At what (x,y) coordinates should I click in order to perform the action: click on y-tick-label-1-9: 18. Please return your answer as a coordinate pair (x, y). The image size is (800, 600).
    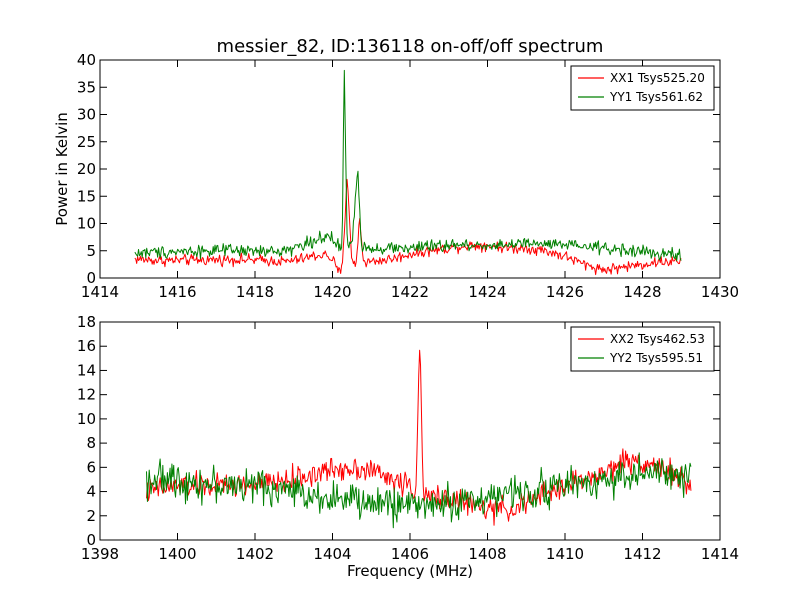
    Looking at the image, I should click on (86, 322).